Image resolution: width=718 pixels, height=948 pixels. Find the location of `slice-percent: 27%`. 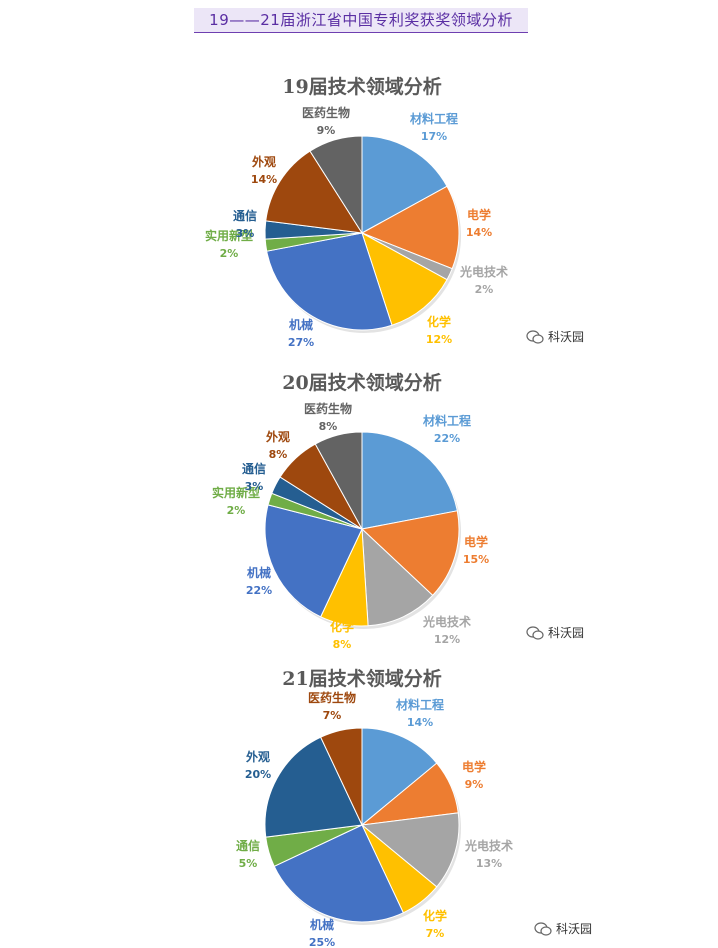

slice-percent: 27% is located at coordinates (301, 342).